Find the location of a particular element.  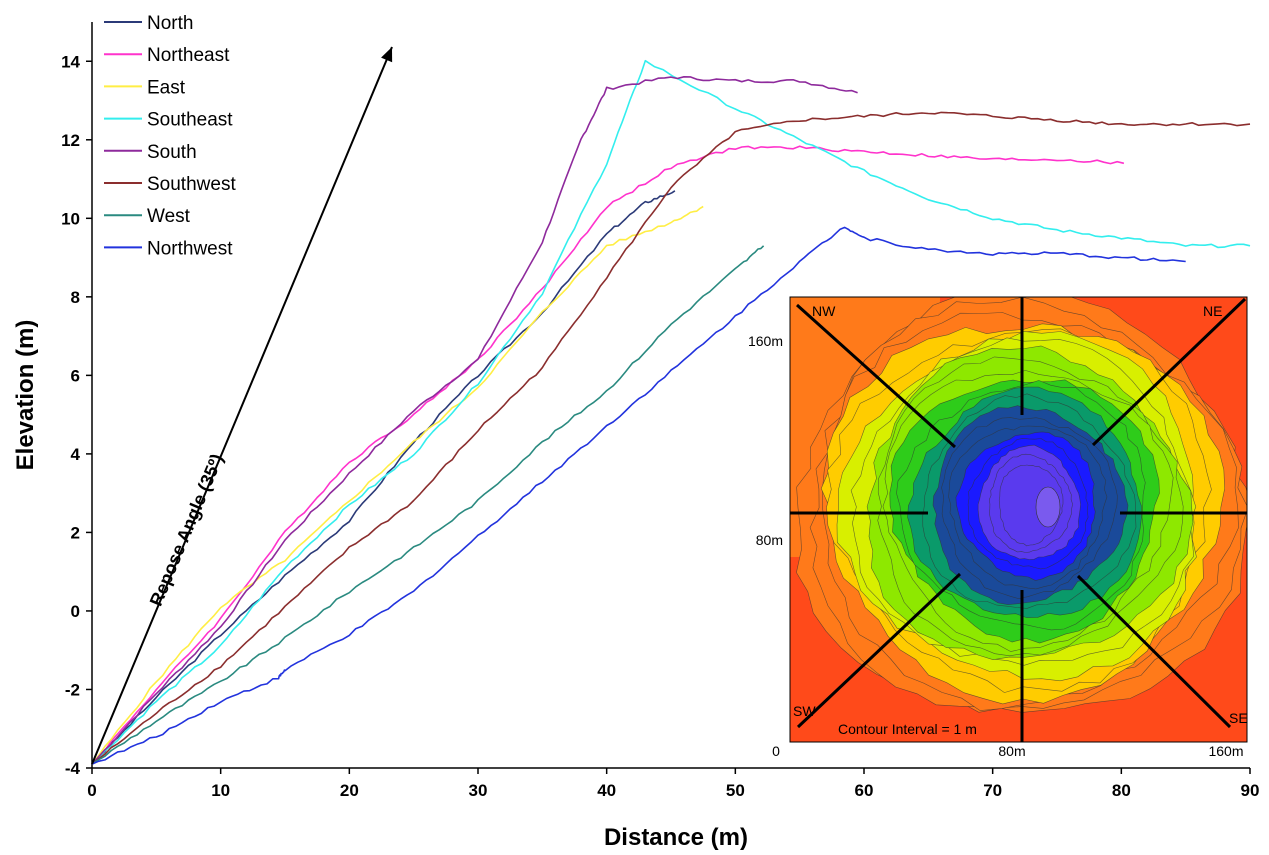

inset-crater-floor is located at coordinates (1048, 507).